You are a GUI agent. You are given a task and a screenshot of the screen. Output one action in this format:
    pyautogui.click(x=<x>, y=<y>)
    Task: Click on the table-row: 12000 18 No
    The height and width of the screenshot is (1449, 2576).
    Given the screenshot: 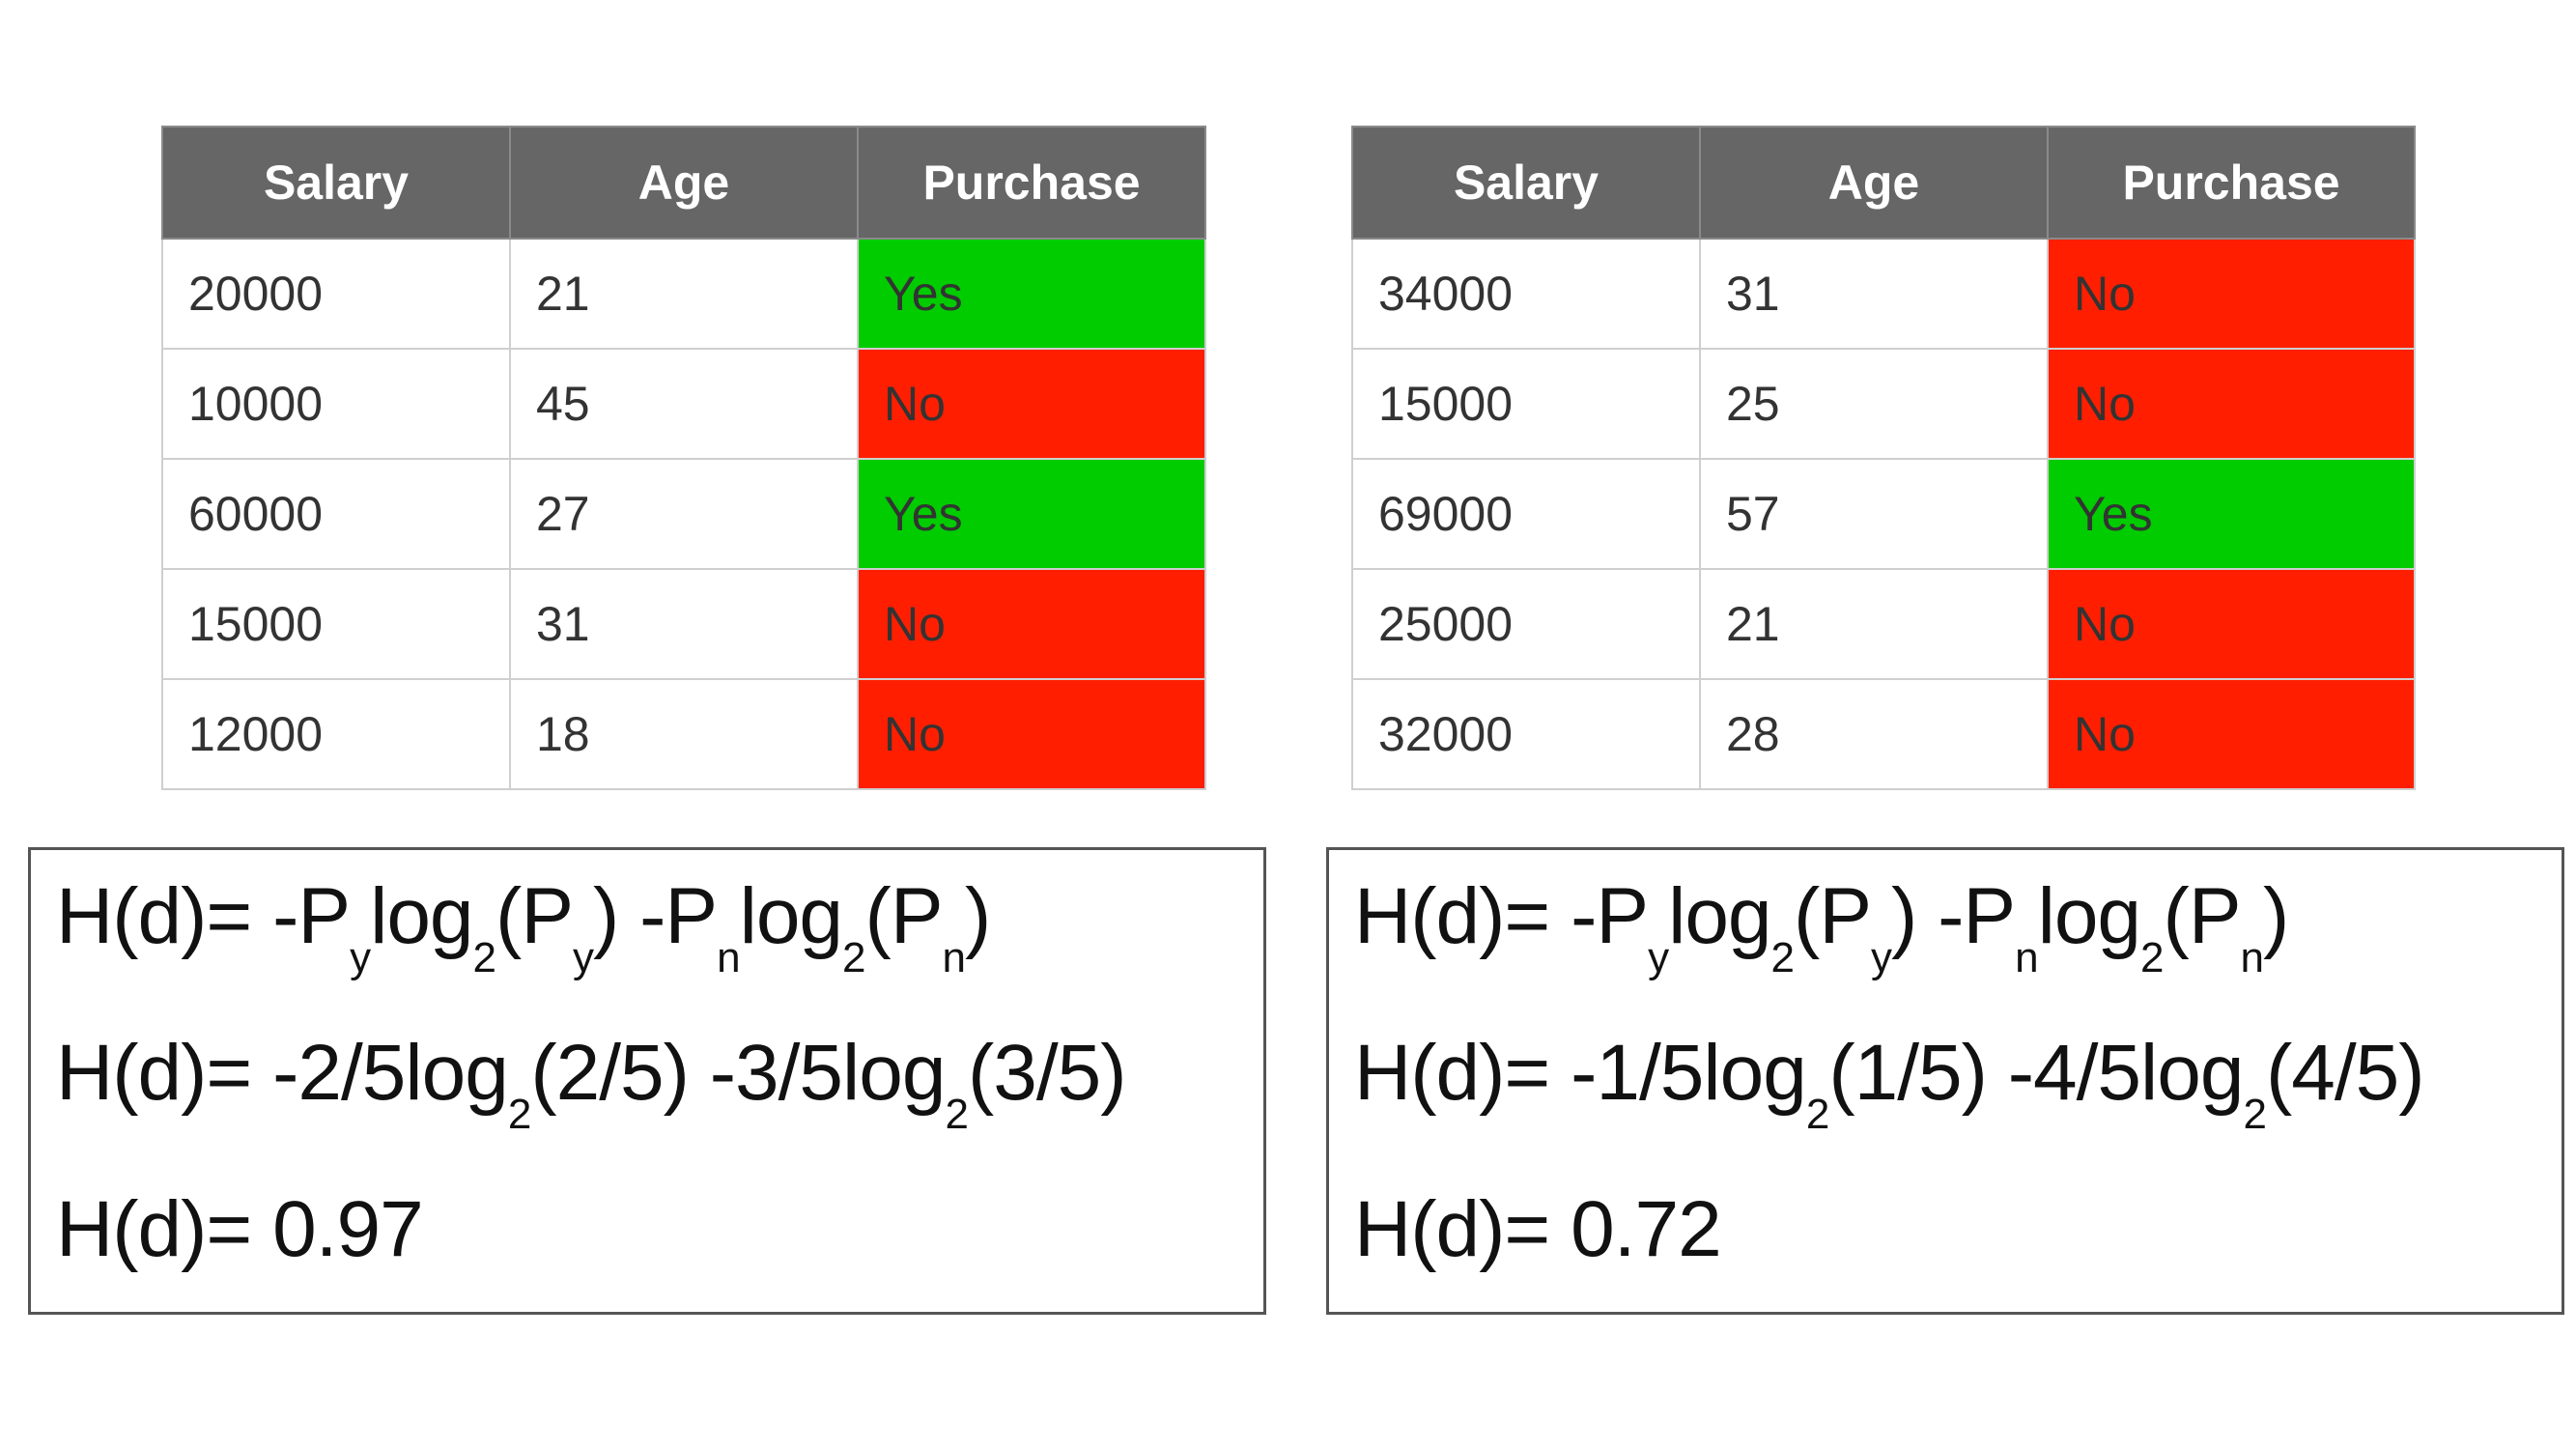 What is the action you would take?
    pyautogui.click(x=683, y=734)
    